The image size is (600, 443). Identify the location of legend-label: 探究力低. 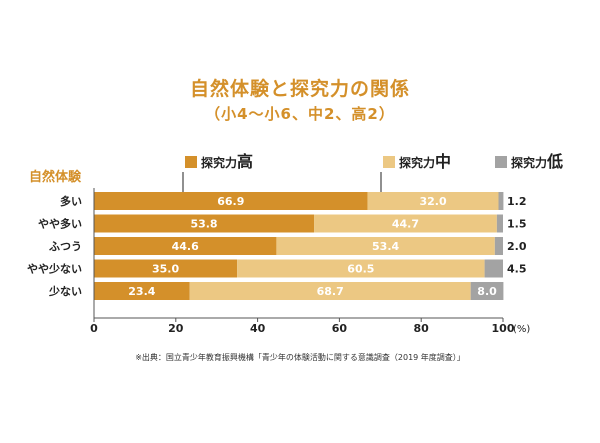
(537, 161).